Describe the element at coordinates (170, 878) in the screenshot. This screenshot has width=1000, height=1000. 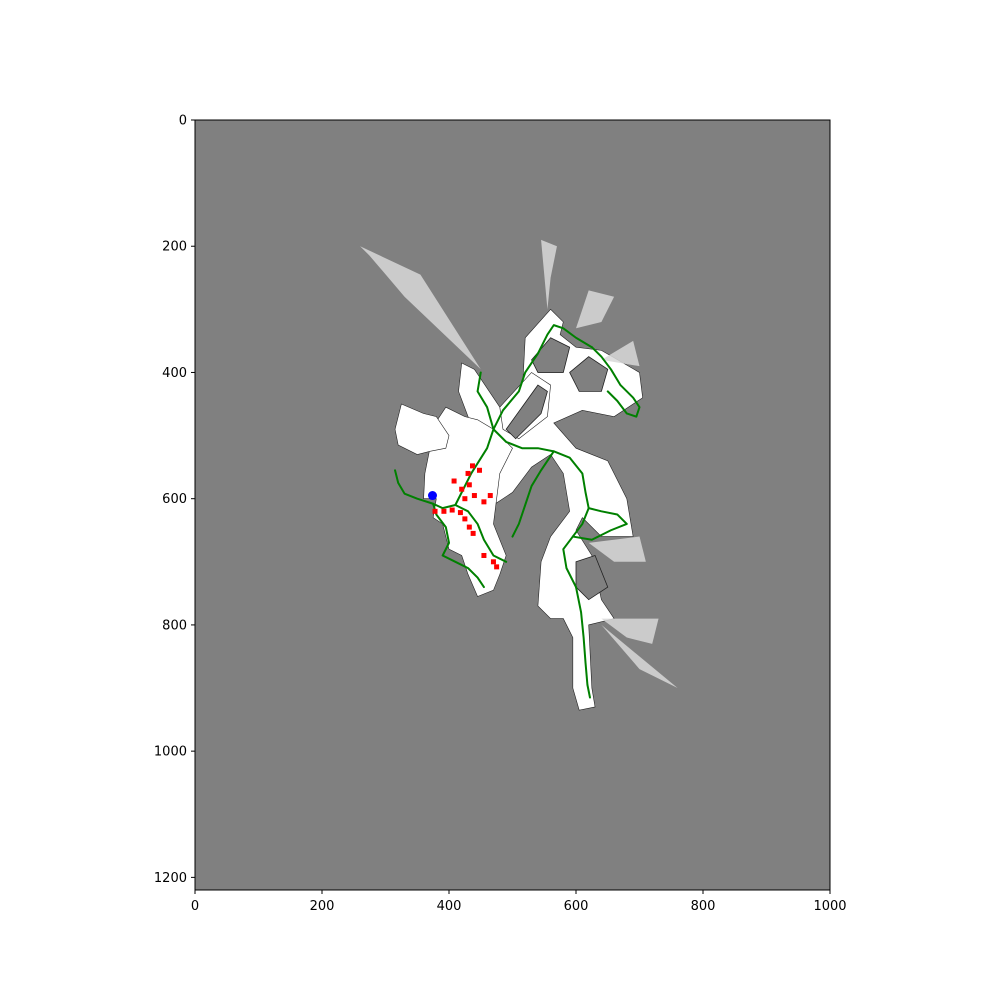
I see `y-tick-label: 1200` at that location.